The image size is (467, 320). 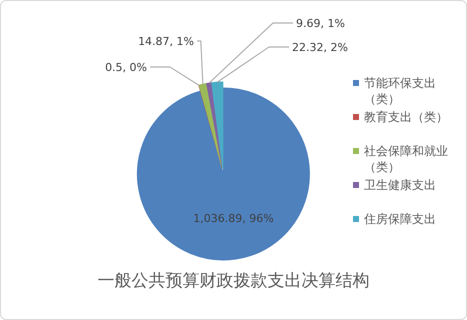 I want to click on data-label: 22.32, 2%, so click(x=320, y=47).